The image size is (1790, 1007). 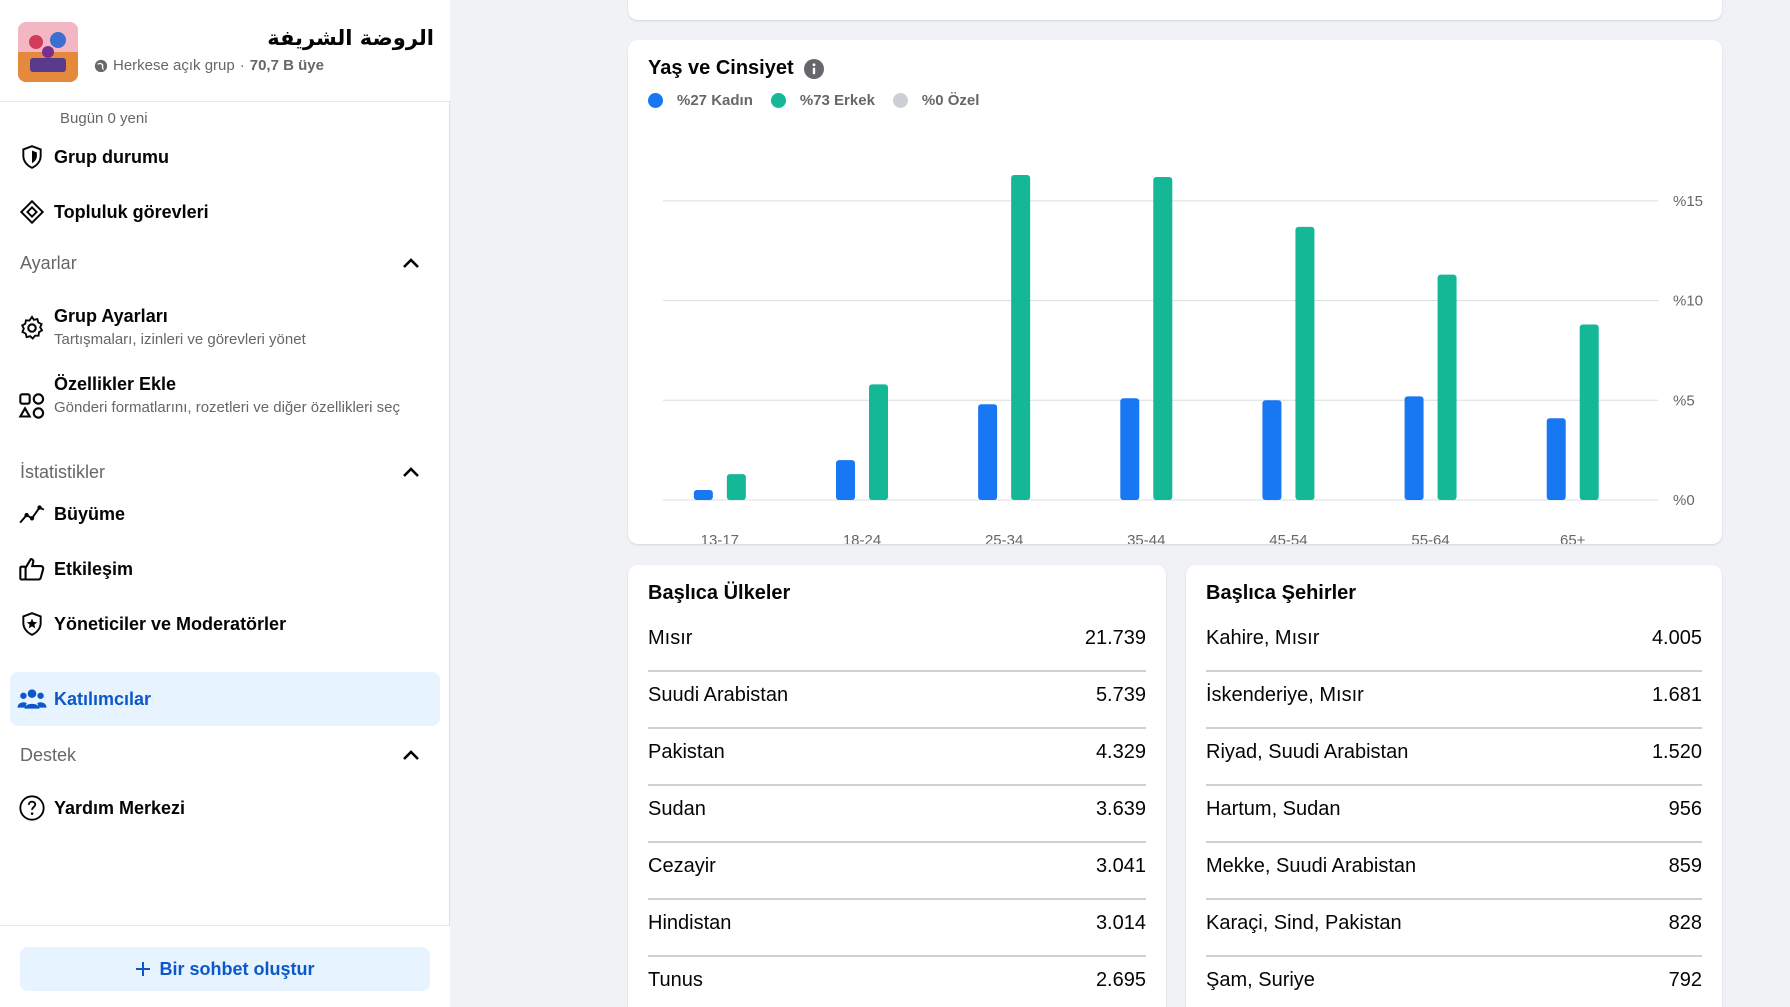 I want to click on city-count: 4.005, so click(x=1676, y=638).